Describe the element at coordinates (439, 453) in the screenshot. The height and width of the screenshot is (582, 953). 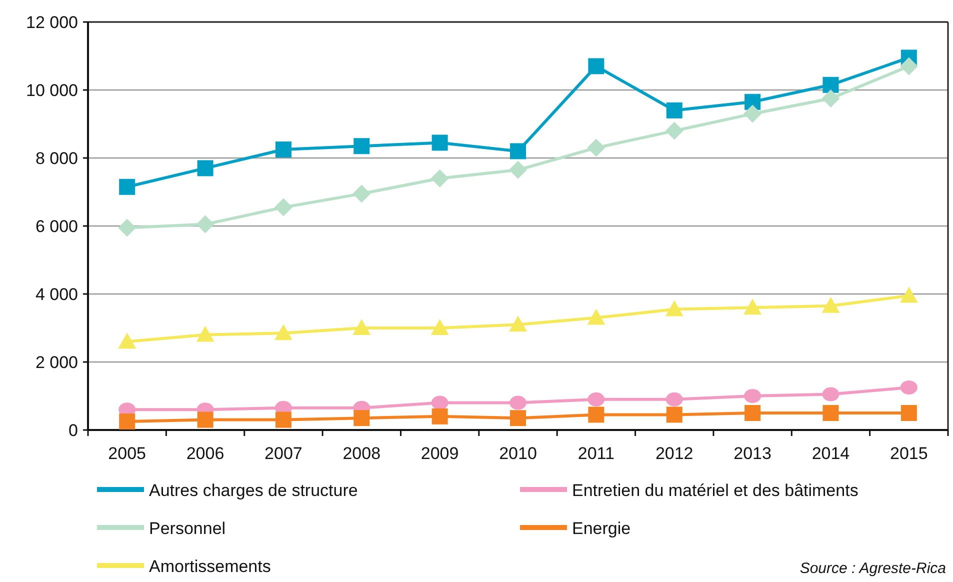
I see `x-tick-label: 2009` at that location.